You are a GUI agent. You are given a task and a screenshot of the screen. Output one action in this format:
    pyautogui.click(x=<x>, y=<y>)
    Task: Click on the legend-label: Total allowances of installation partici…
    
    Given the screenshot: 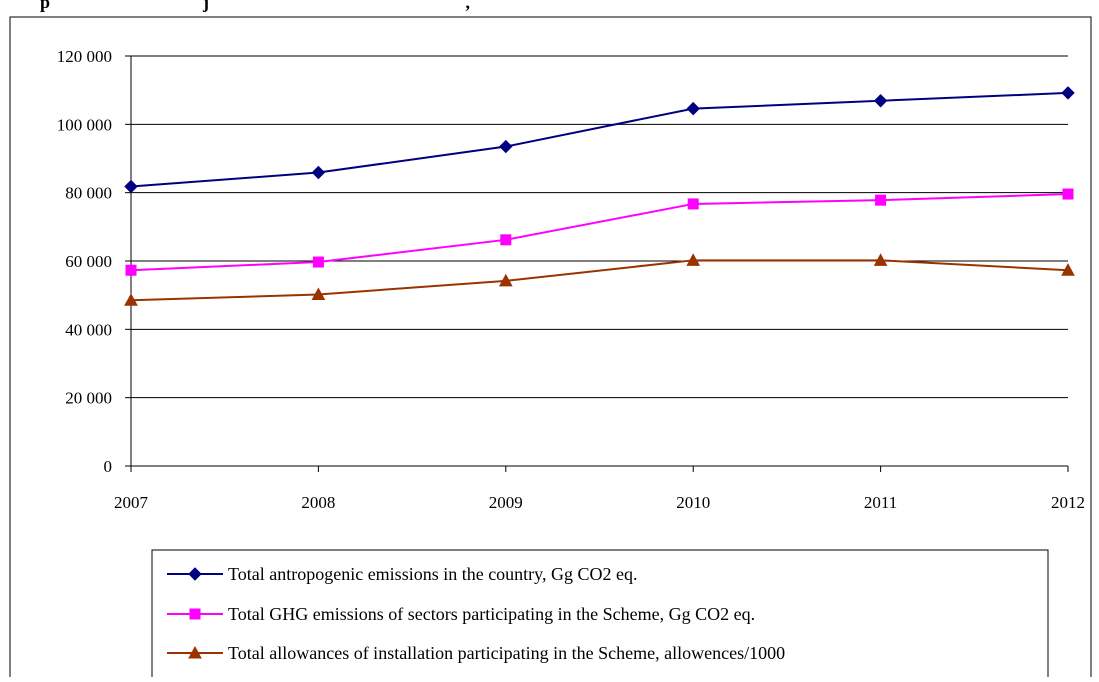 What is the action you would take?
    pyautogui.click(x=506, y=653)
    